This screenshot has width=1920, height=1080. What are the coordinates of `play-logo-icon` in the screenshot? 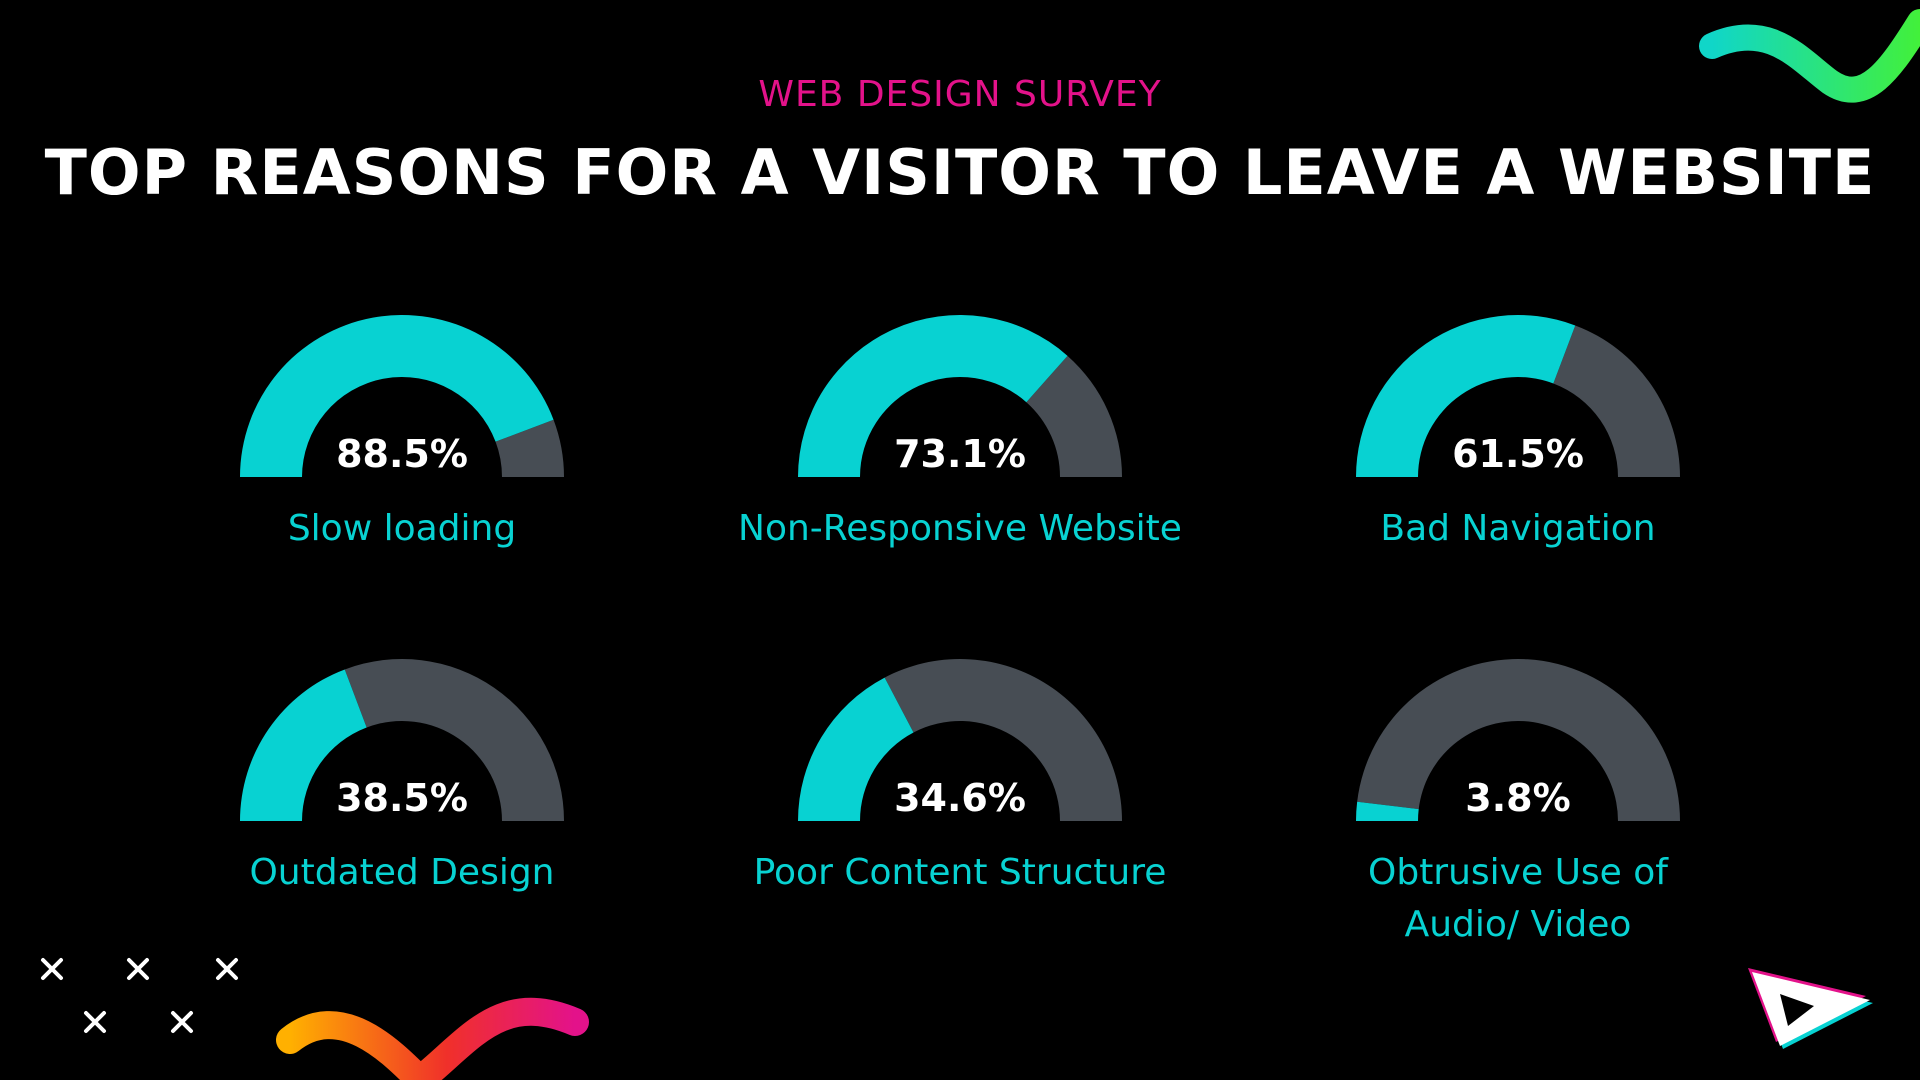 It's located at (1810, 1008).